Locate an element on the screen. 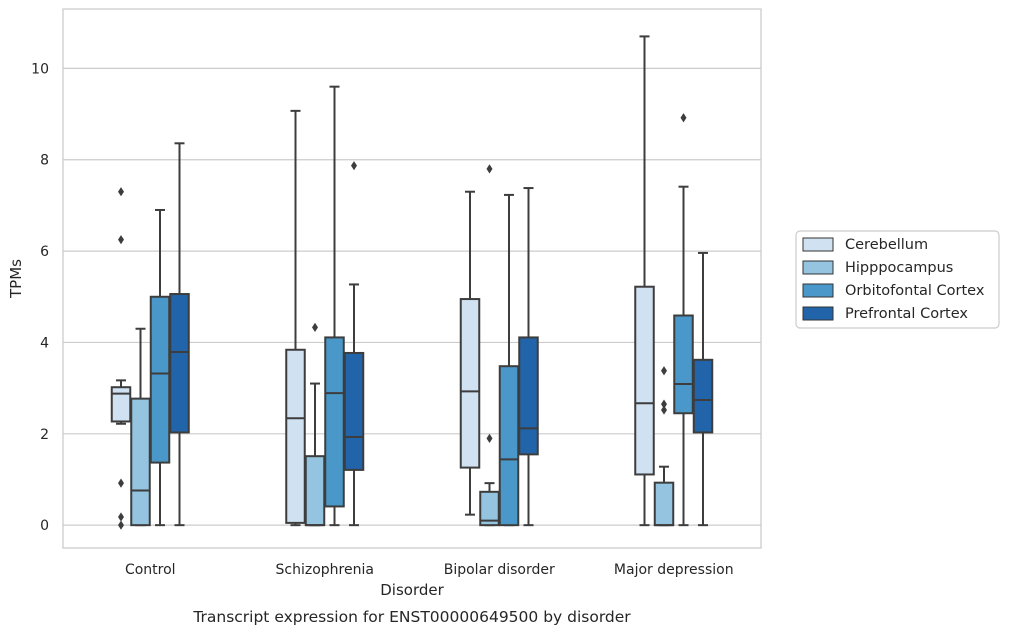 Image resolution: width=1009 pixels, height=634 pixels. x-tick-label: Major depression is located at coordinates (674, 570).